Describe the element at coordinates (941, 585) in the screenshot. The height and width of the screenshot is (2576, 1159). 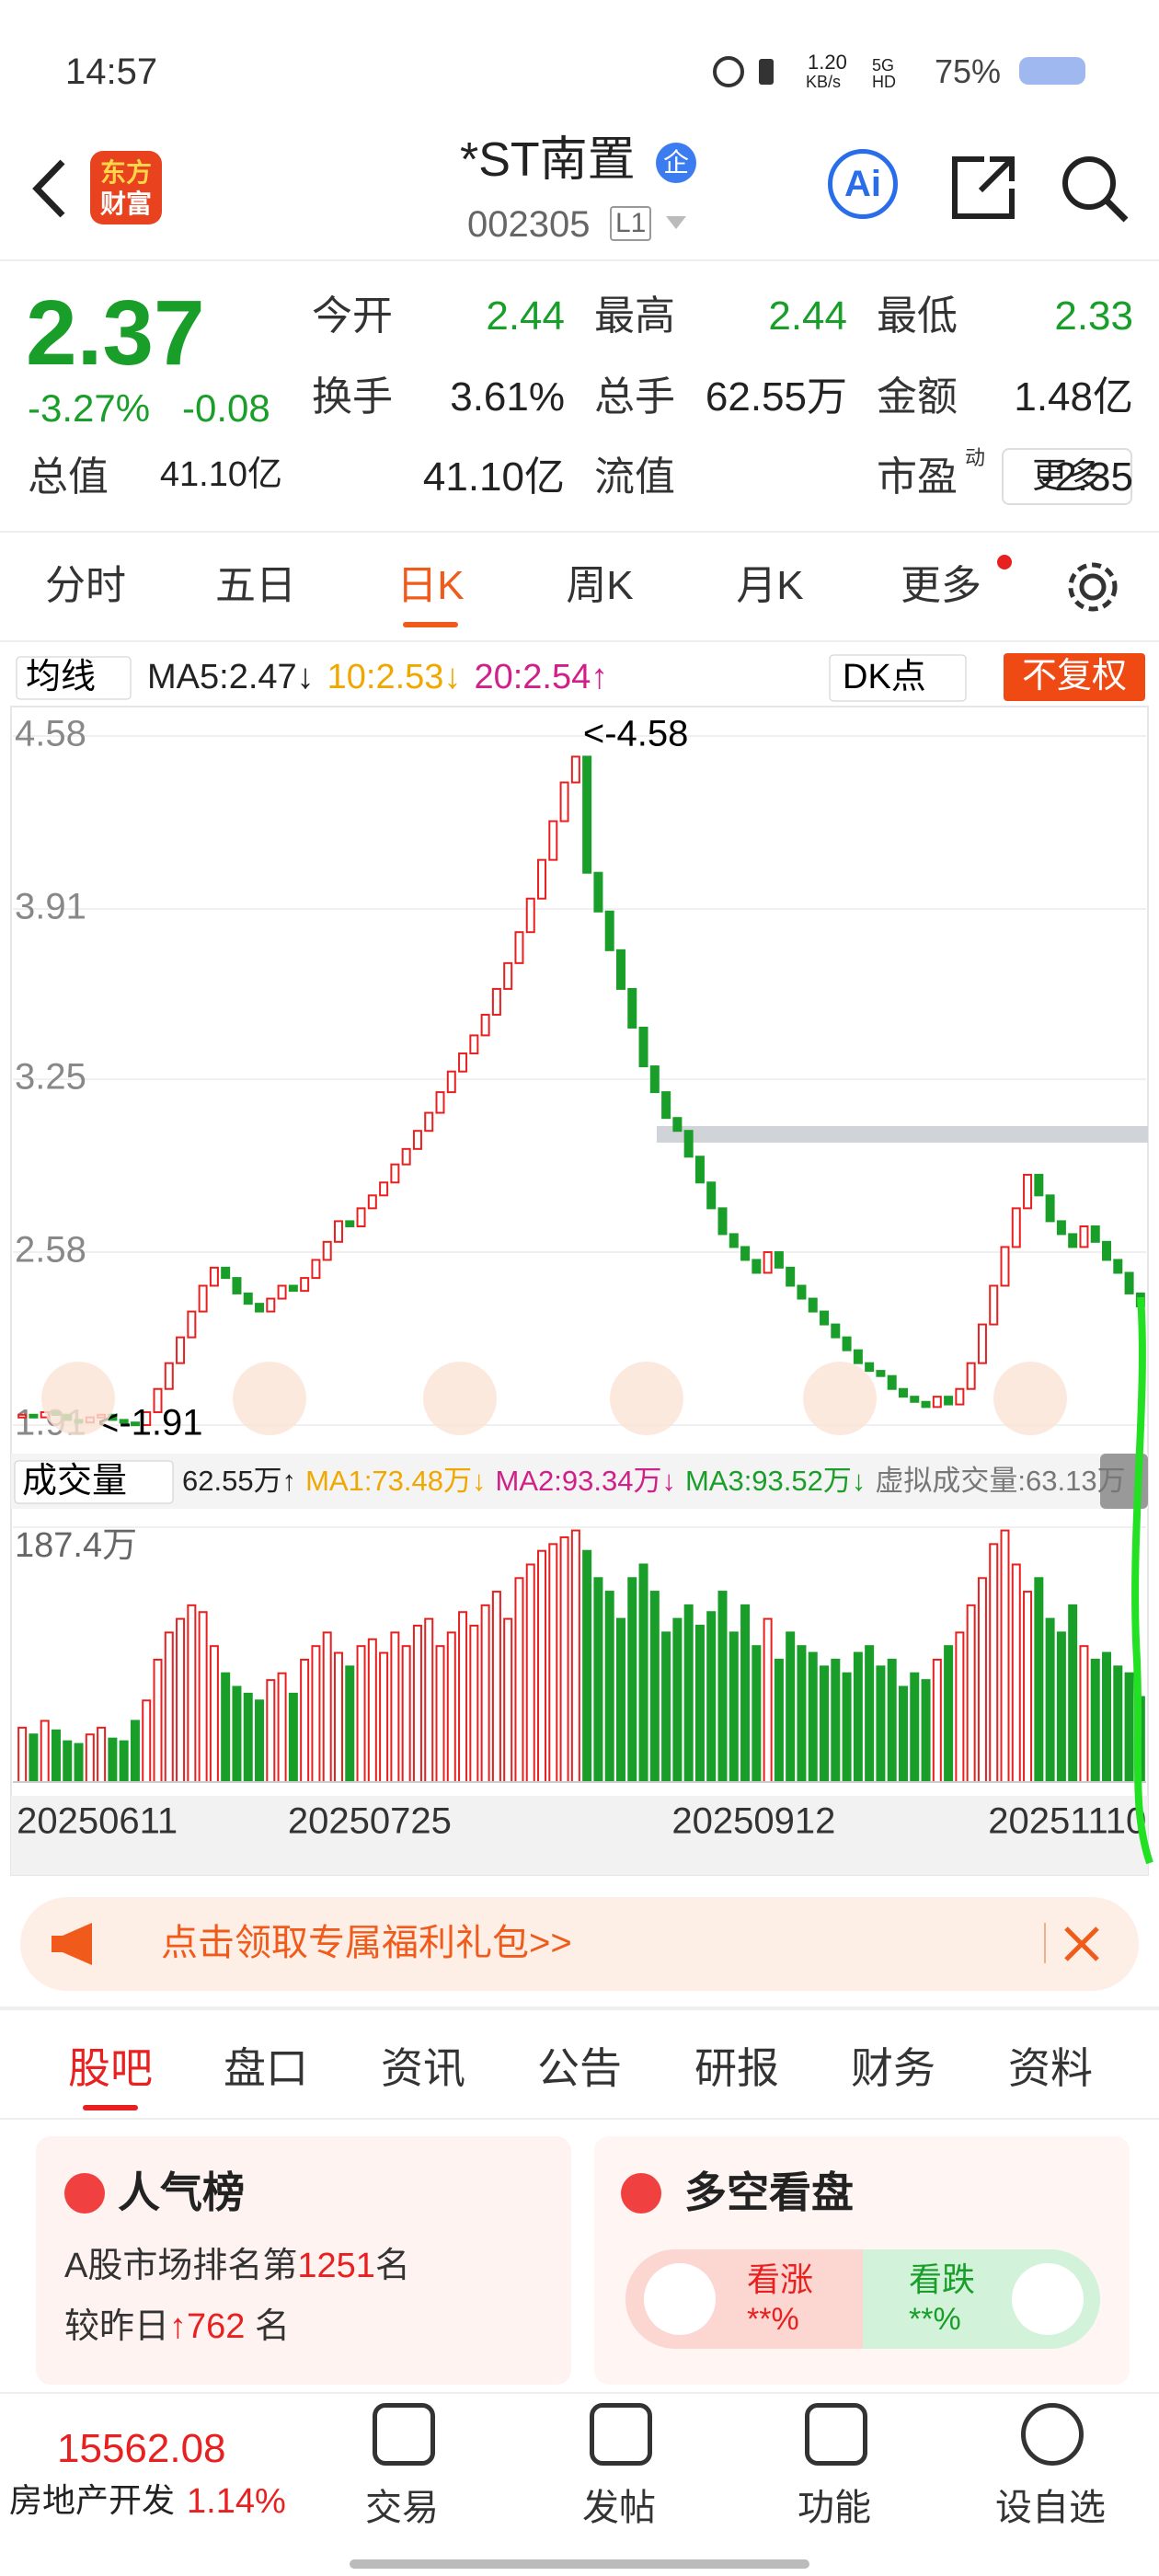
I see `period-tab: 更多` at that location.